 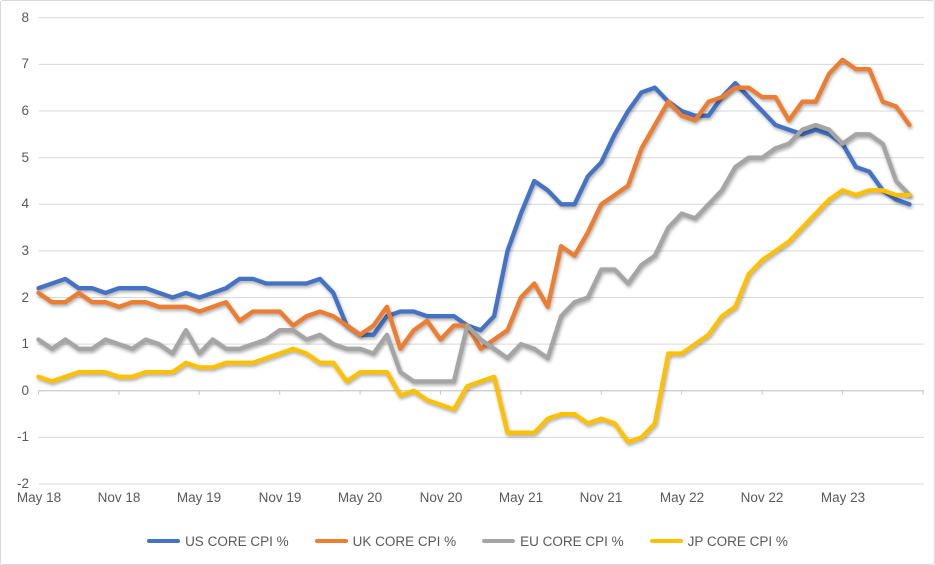 What do you see at coordinates (22, 436) in the screenshot?
I see `y-axis-tick-label: -1` at bounding box center [22, 436].